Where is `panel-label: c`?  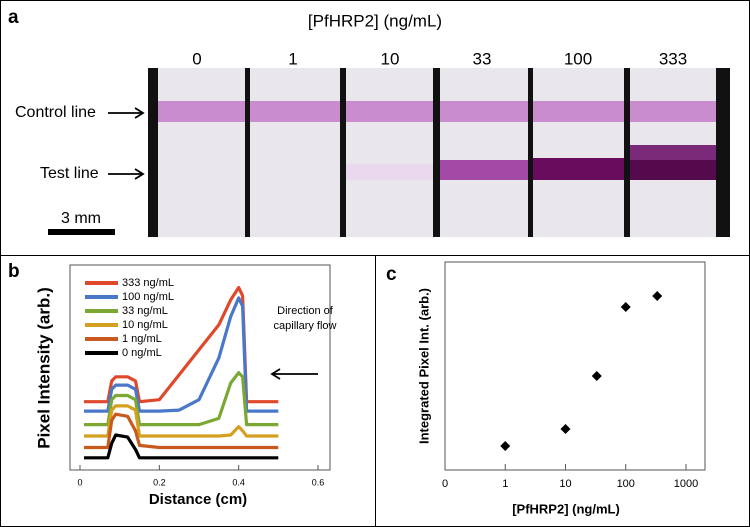 panel-label: c is located at coordinates (391, 274).